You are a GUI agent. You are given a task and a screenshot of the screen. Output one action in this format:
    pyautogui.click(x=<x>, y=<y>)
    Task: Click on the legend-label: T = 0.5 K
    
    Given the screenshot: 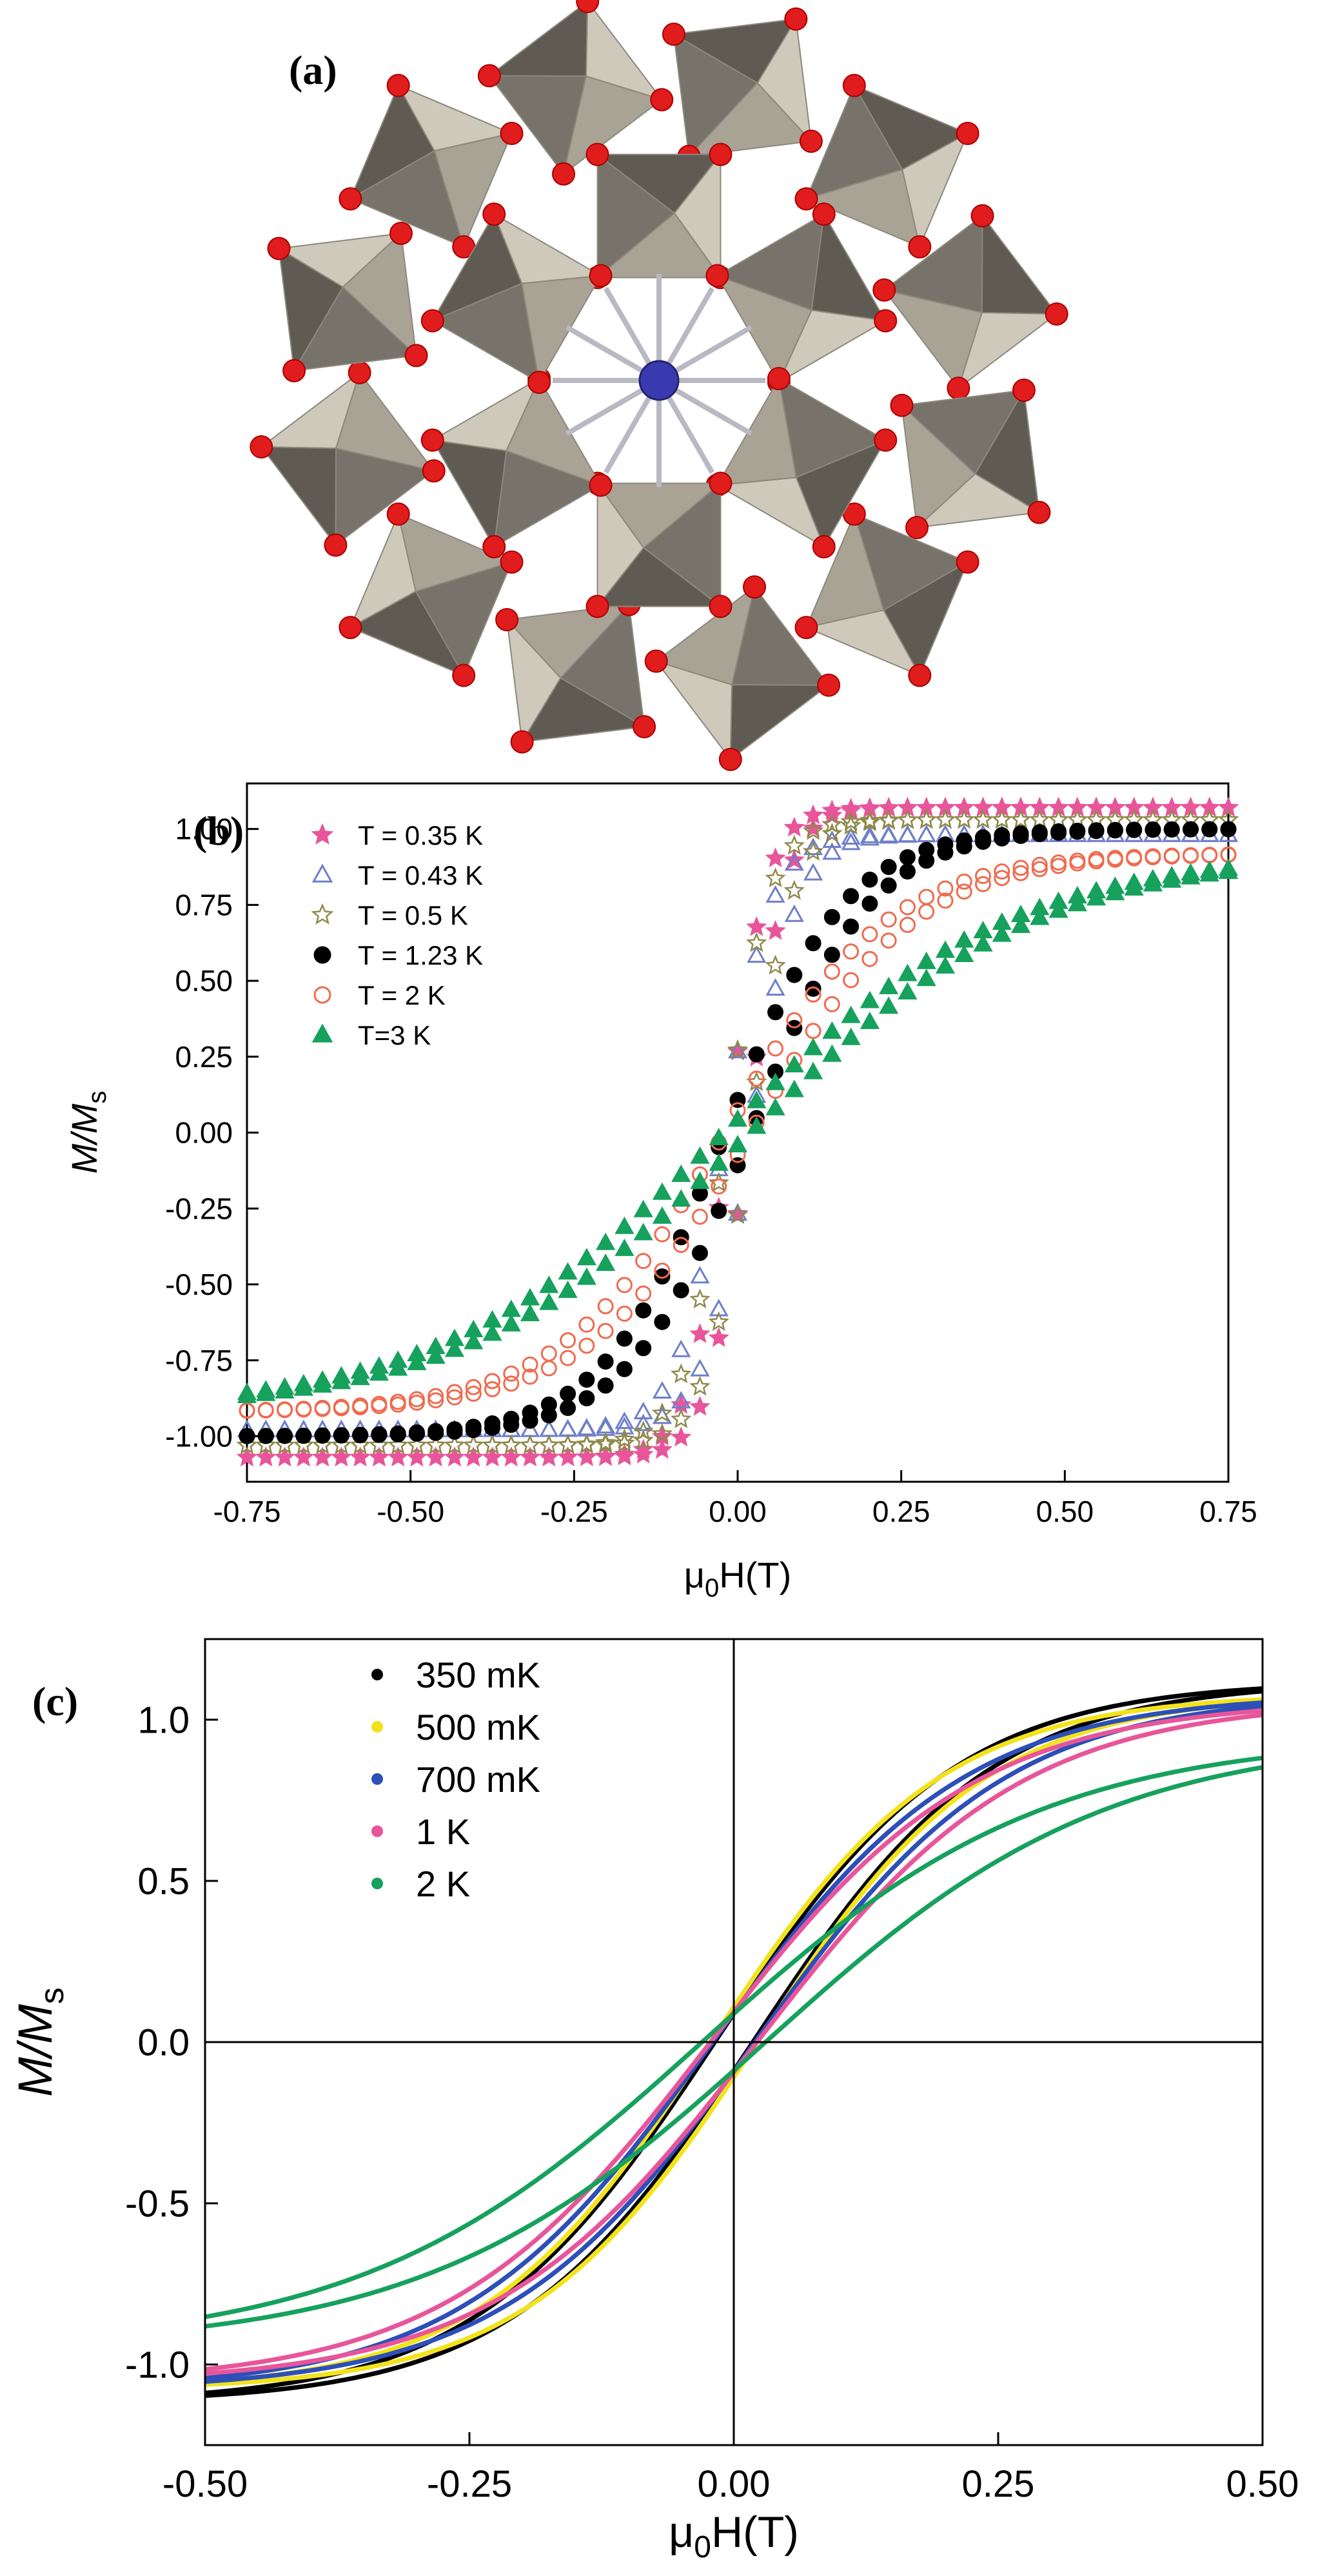 What is the action you would take?
    pyautogui.click(x=413, y=915)
    